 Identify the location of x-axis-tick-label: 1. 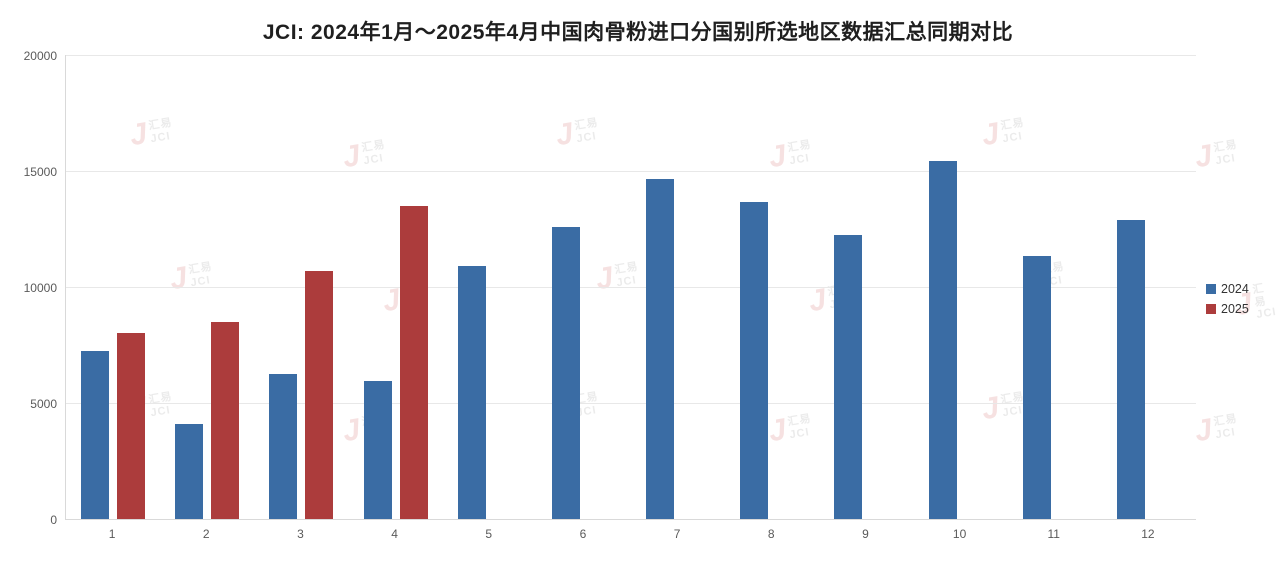
(112, 534).